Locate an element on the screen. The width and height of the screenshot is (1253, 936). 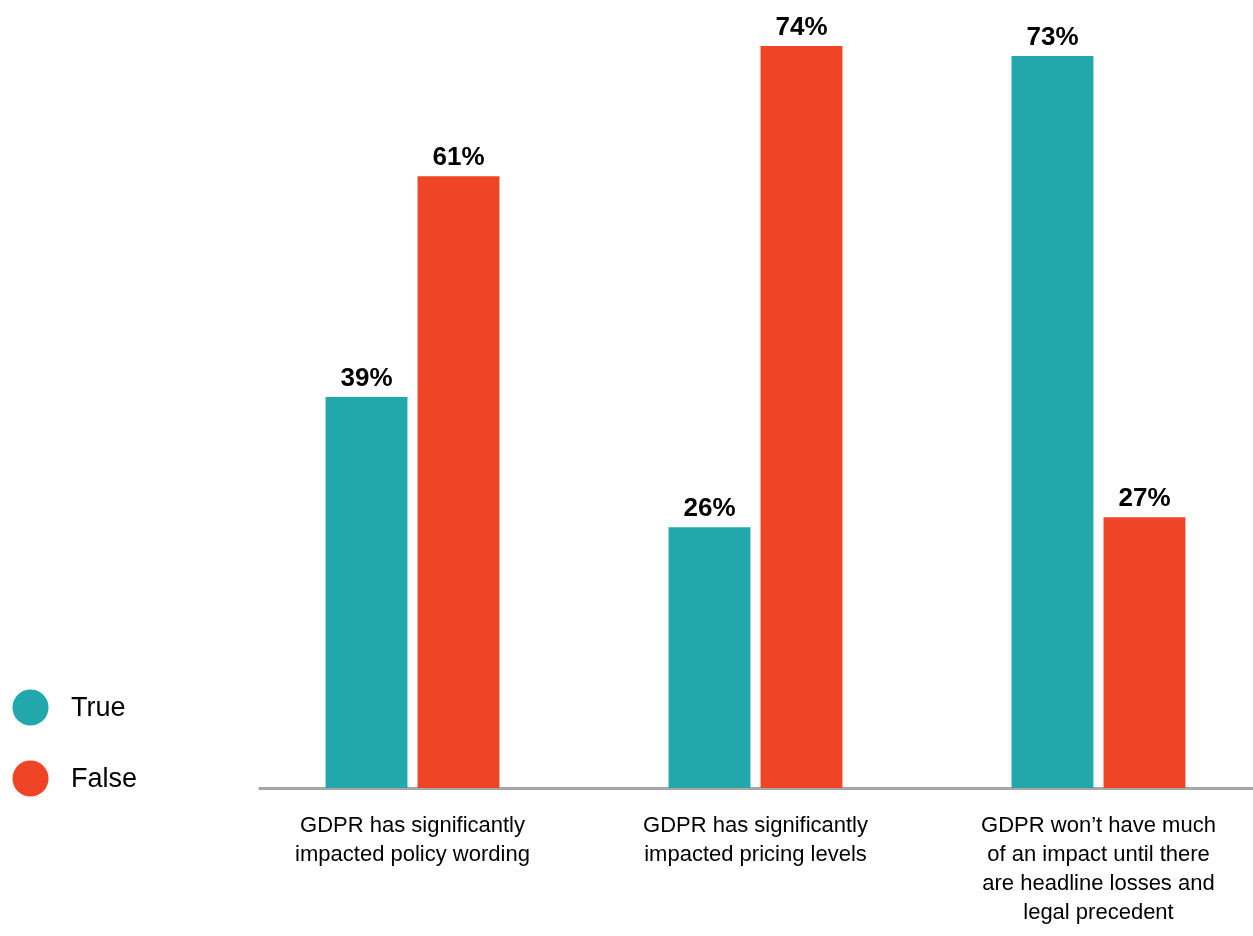
x-tick-label: GDPR won’t have much of an impact until there are headline losses and legal precedent is located at coordinates (1098, 867).